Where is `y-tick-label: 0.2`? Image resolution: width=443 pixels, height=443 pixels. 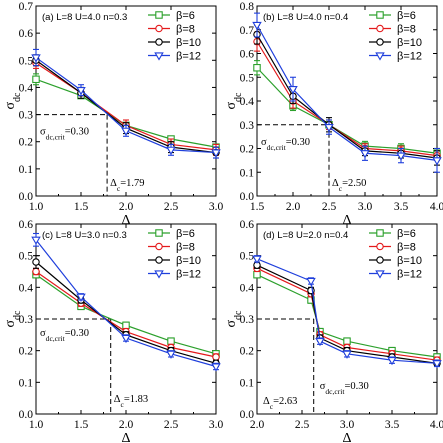
y-tick-label: 0.2 is located at coordinates (247, 150).